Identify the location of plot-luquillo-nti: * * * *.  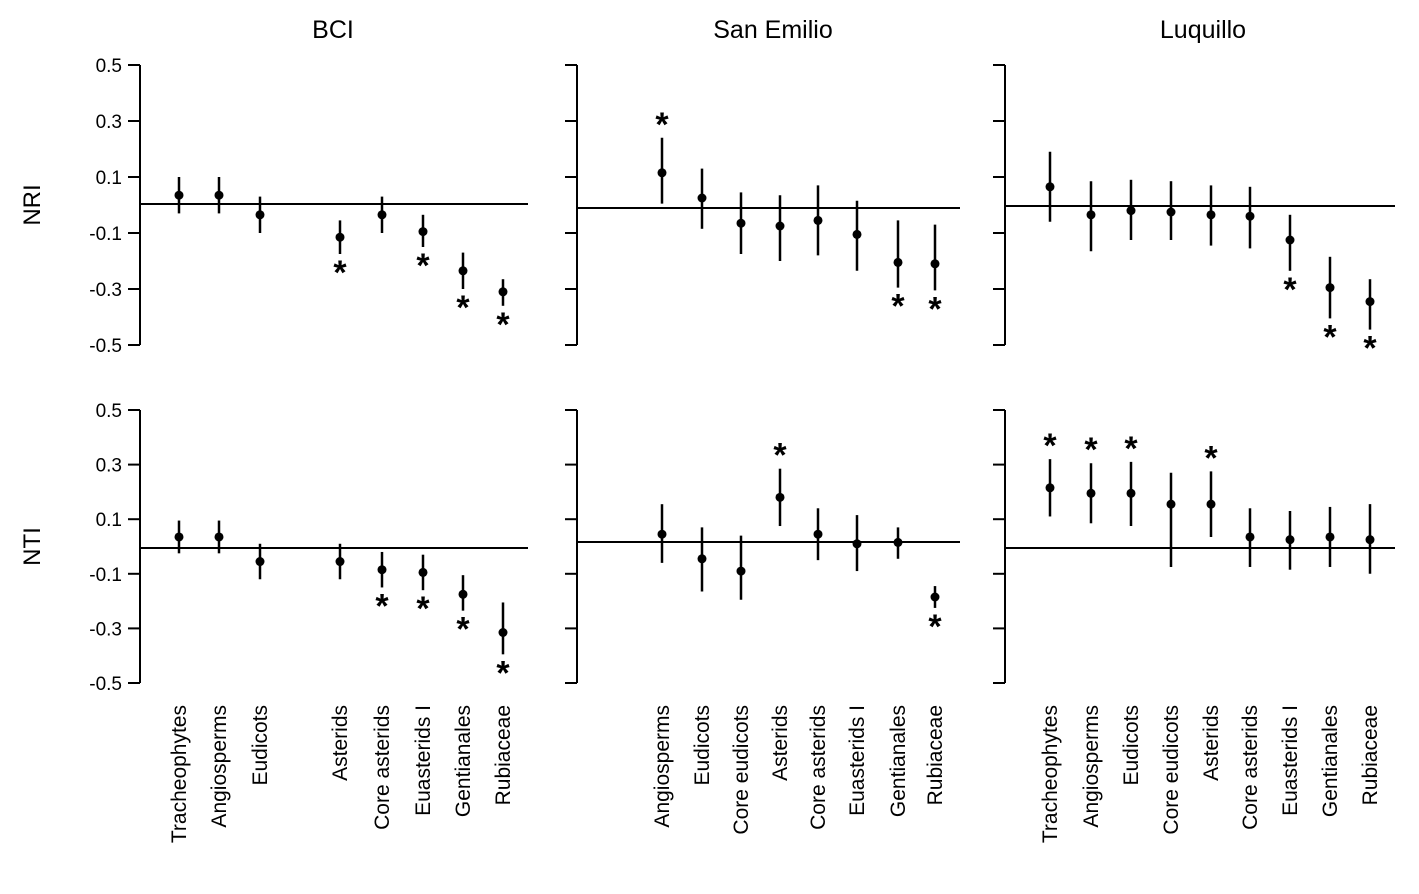
(1194, 546).